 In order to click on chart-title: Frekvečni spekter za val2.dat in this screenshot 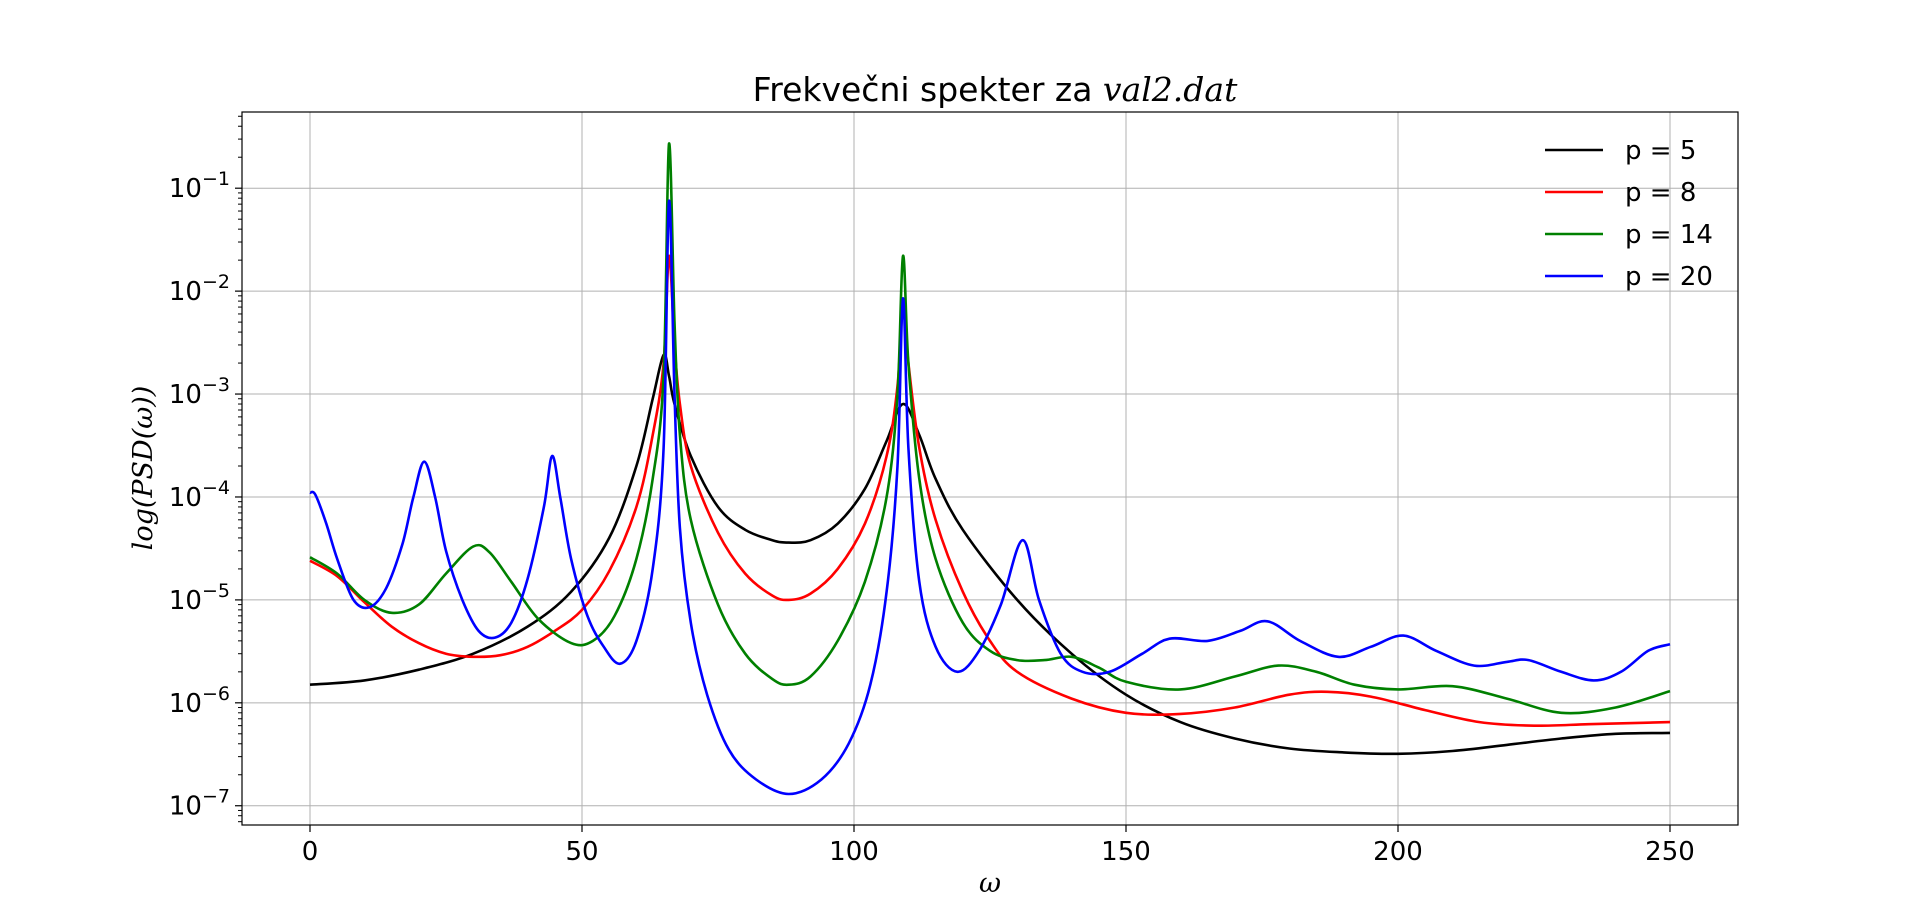, I will do `click(995, 89)`.